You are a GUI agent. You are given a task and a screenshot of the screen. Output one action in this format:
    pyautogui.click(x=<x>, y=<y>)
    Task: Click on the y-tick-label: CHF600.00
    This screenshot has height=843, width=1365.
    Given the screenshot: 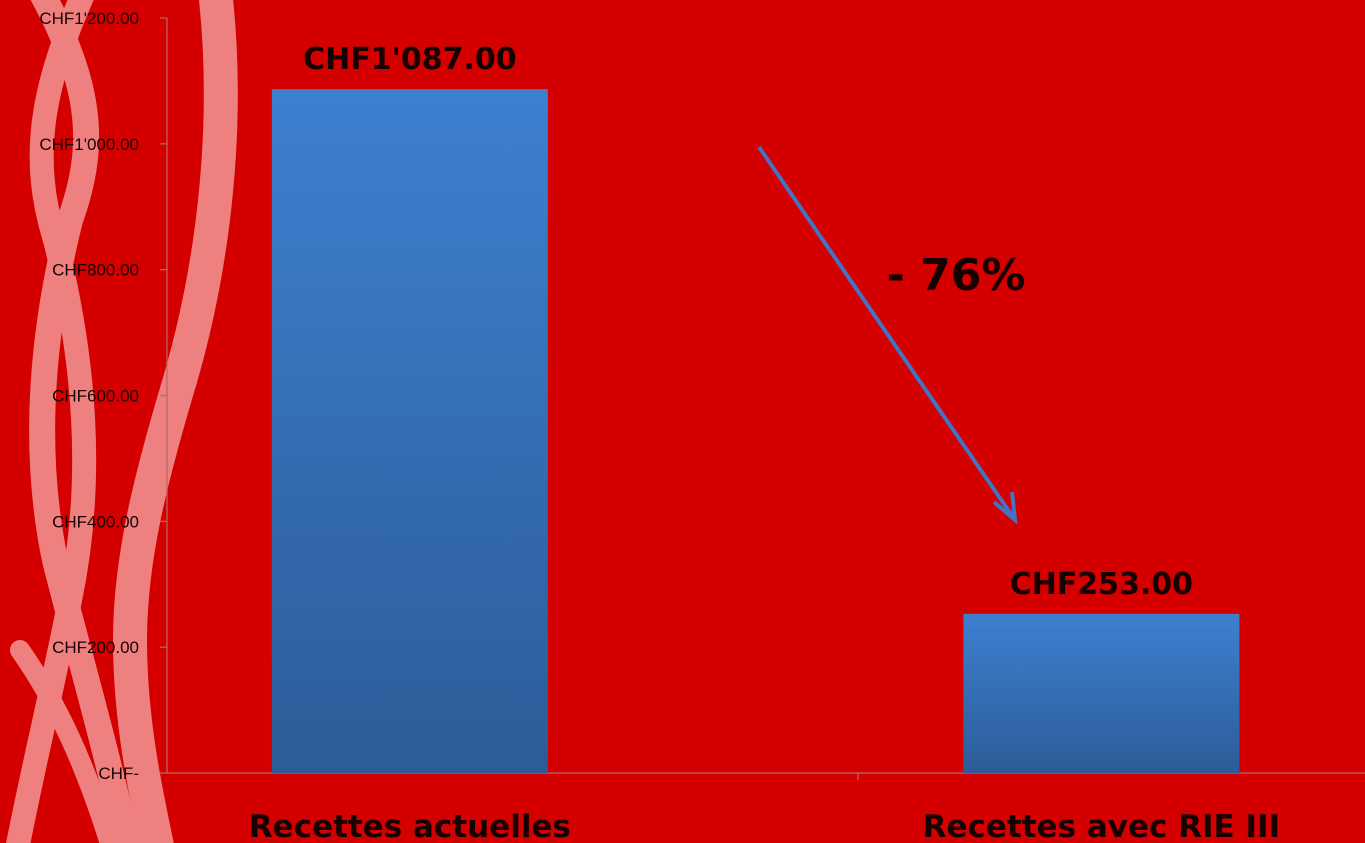 What is the action you would take?
    pyautogui.click(x=95, y=396)
    